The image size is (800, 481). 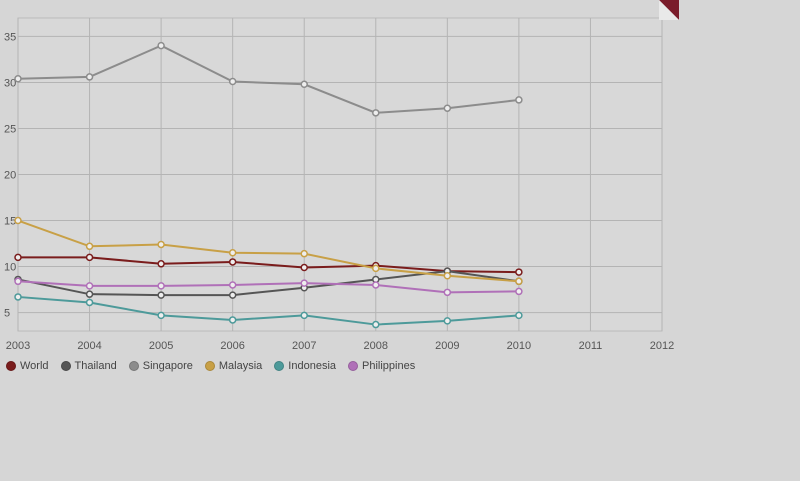 I want to click on legend-item-singapore: Singapore, so click(x=160, y=366).